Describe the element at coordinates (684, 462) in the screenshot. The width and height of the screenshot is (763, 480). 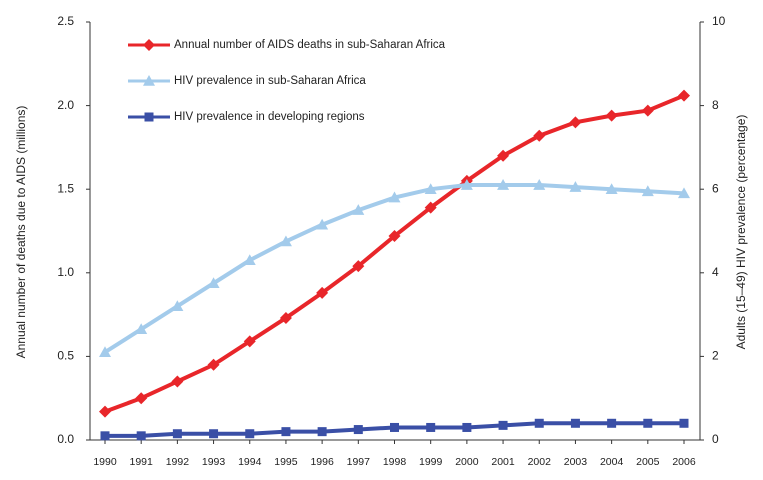
I see `x-tick-label: 2006` at that location.